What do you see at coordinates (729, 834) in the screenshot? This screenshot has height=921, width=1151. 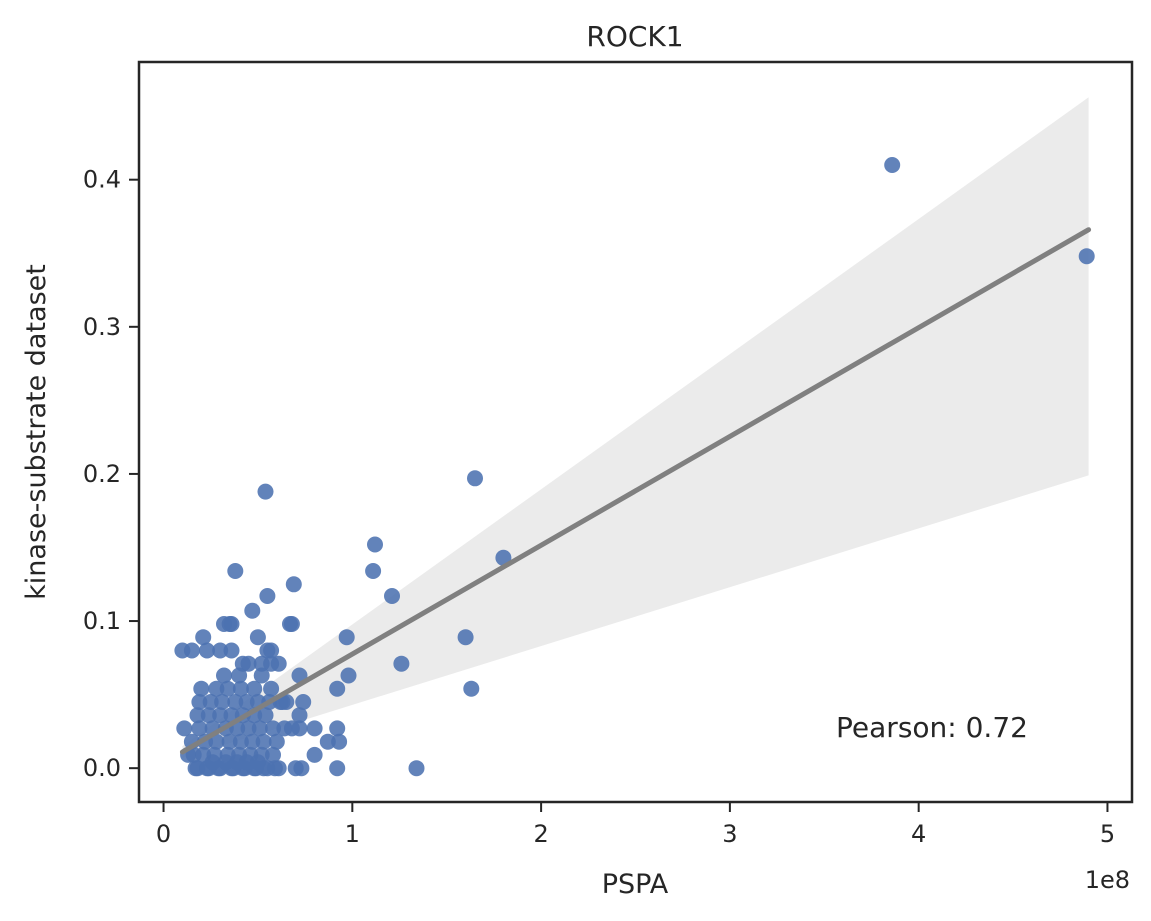 I see `x-tick-label: 3` at bounding box center [729, 834].